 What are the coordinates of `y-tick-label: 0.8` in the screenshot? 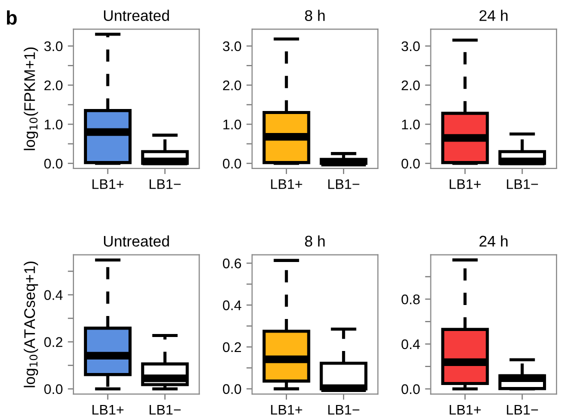 It's located at (411, 299).